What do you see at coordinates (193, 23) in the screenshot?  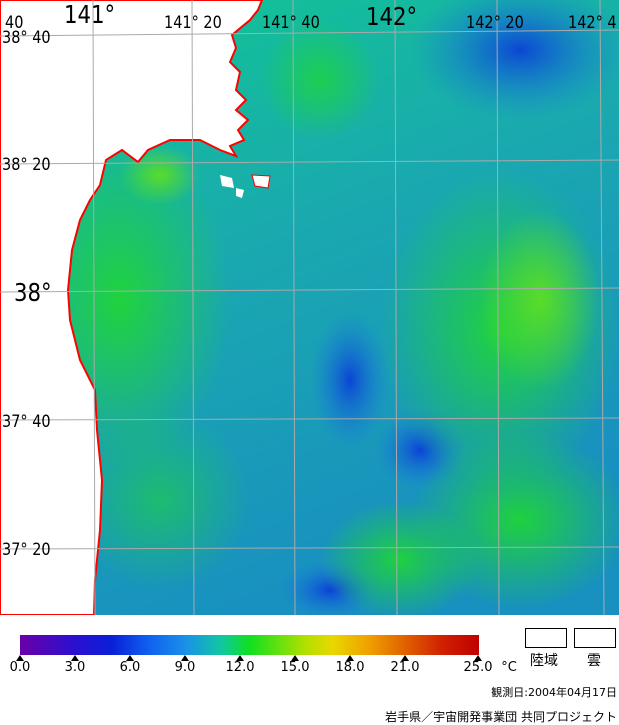 I see `lon-label-141-20: 141° 20` at bounding box center [193, 23].